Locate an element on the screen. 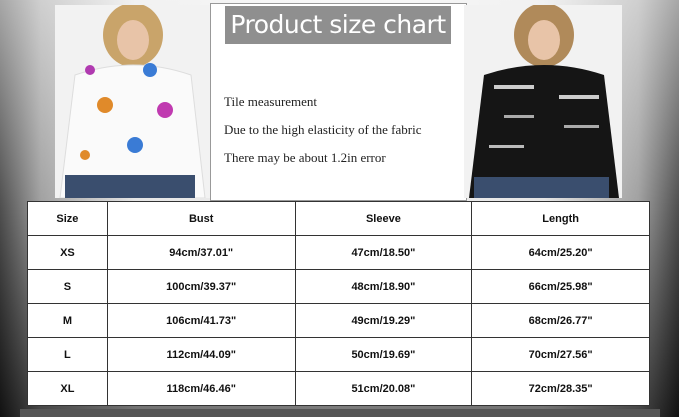 This screenshot has width=679, height=417. sleeve-cell: 50cm/19.69" is located at coordinates (383, 354).